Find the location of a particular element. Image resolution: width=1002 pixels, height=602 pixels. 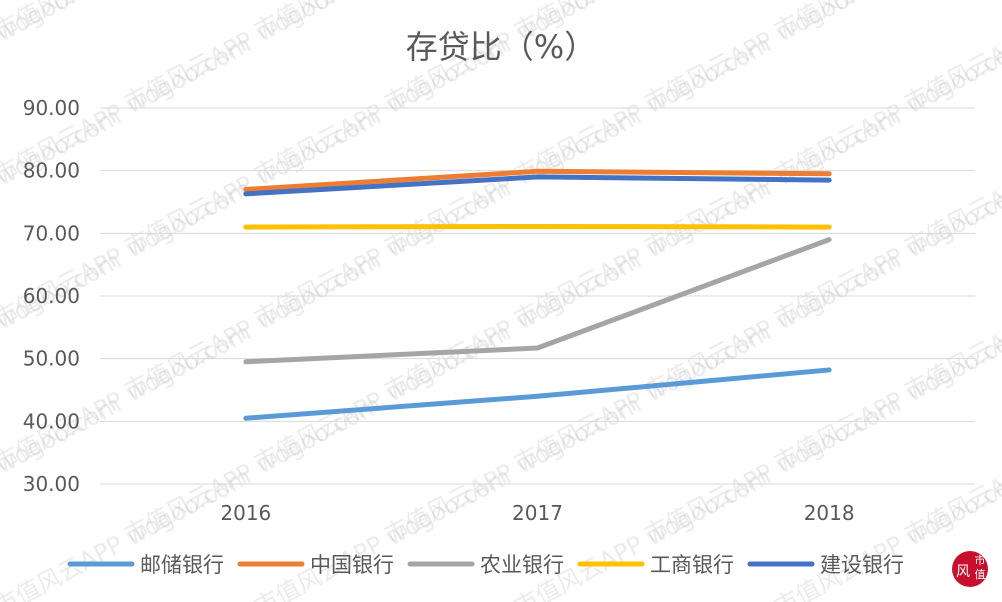

legend: 邮储银行 中国银行 农业银行 工商银行 建设银行 is located at coordinates (485, 565).